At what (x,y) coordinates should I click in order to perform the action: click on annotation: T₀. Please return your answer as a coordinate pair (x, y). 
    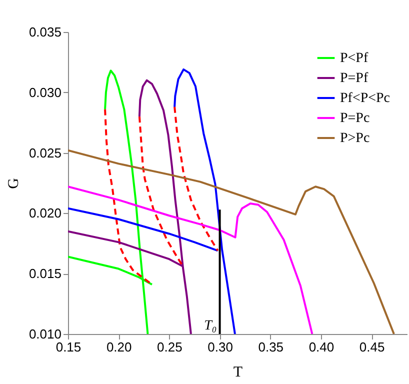
    Looking at the image, I should click on (210, 326).